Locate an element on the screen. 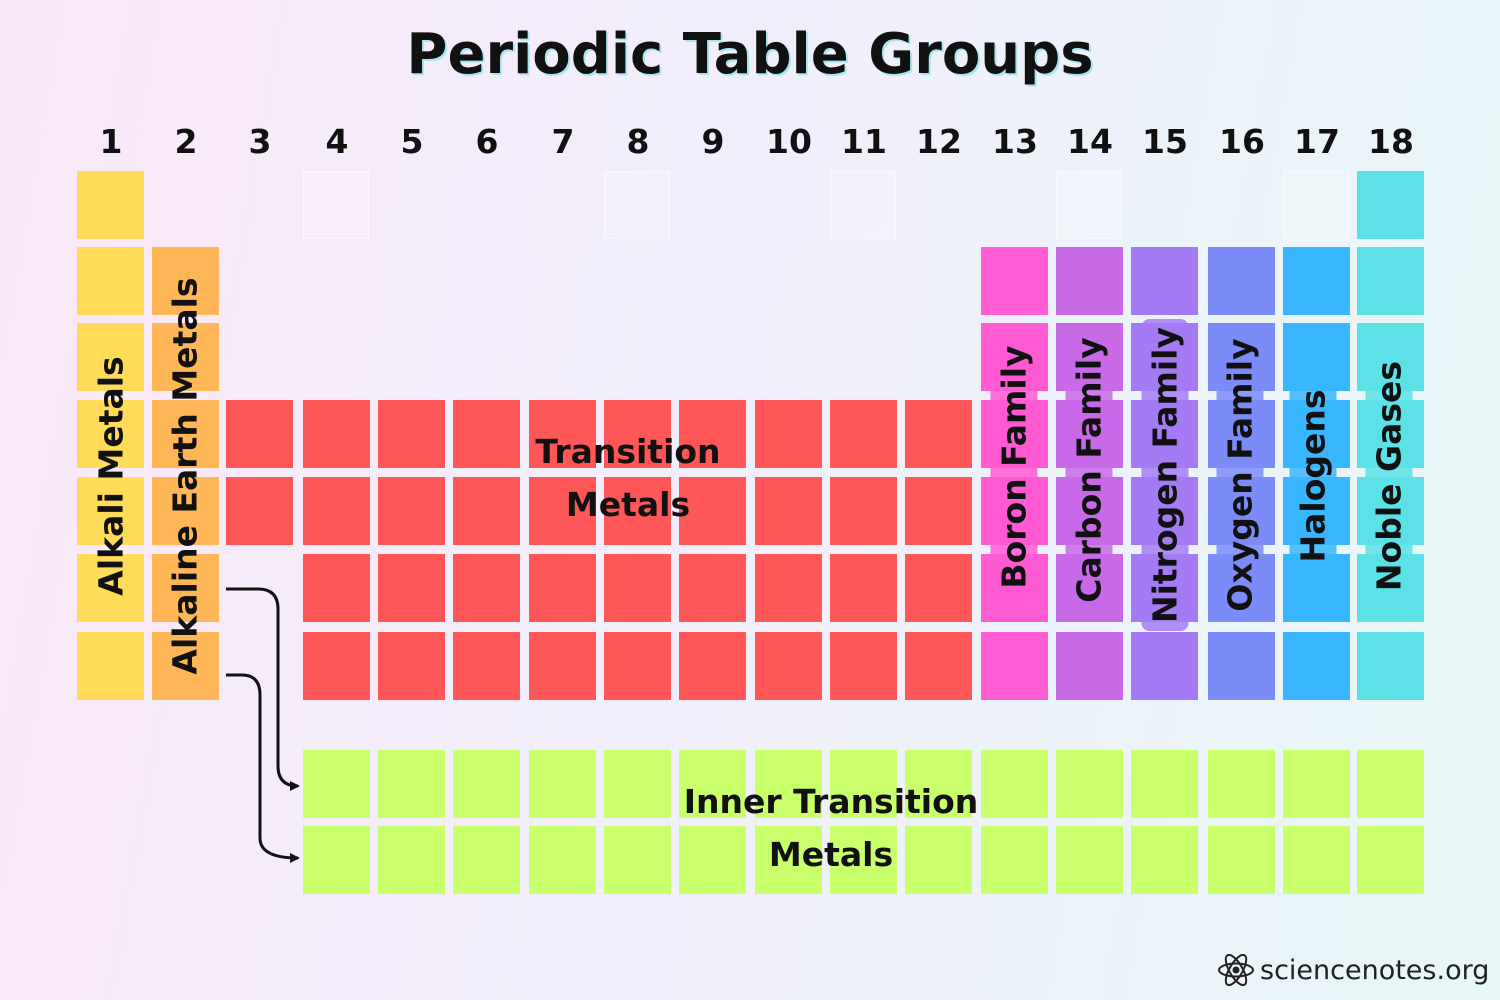 The image size is (1500, 1000). group-number: 12 is located at coordinates (939, 141).